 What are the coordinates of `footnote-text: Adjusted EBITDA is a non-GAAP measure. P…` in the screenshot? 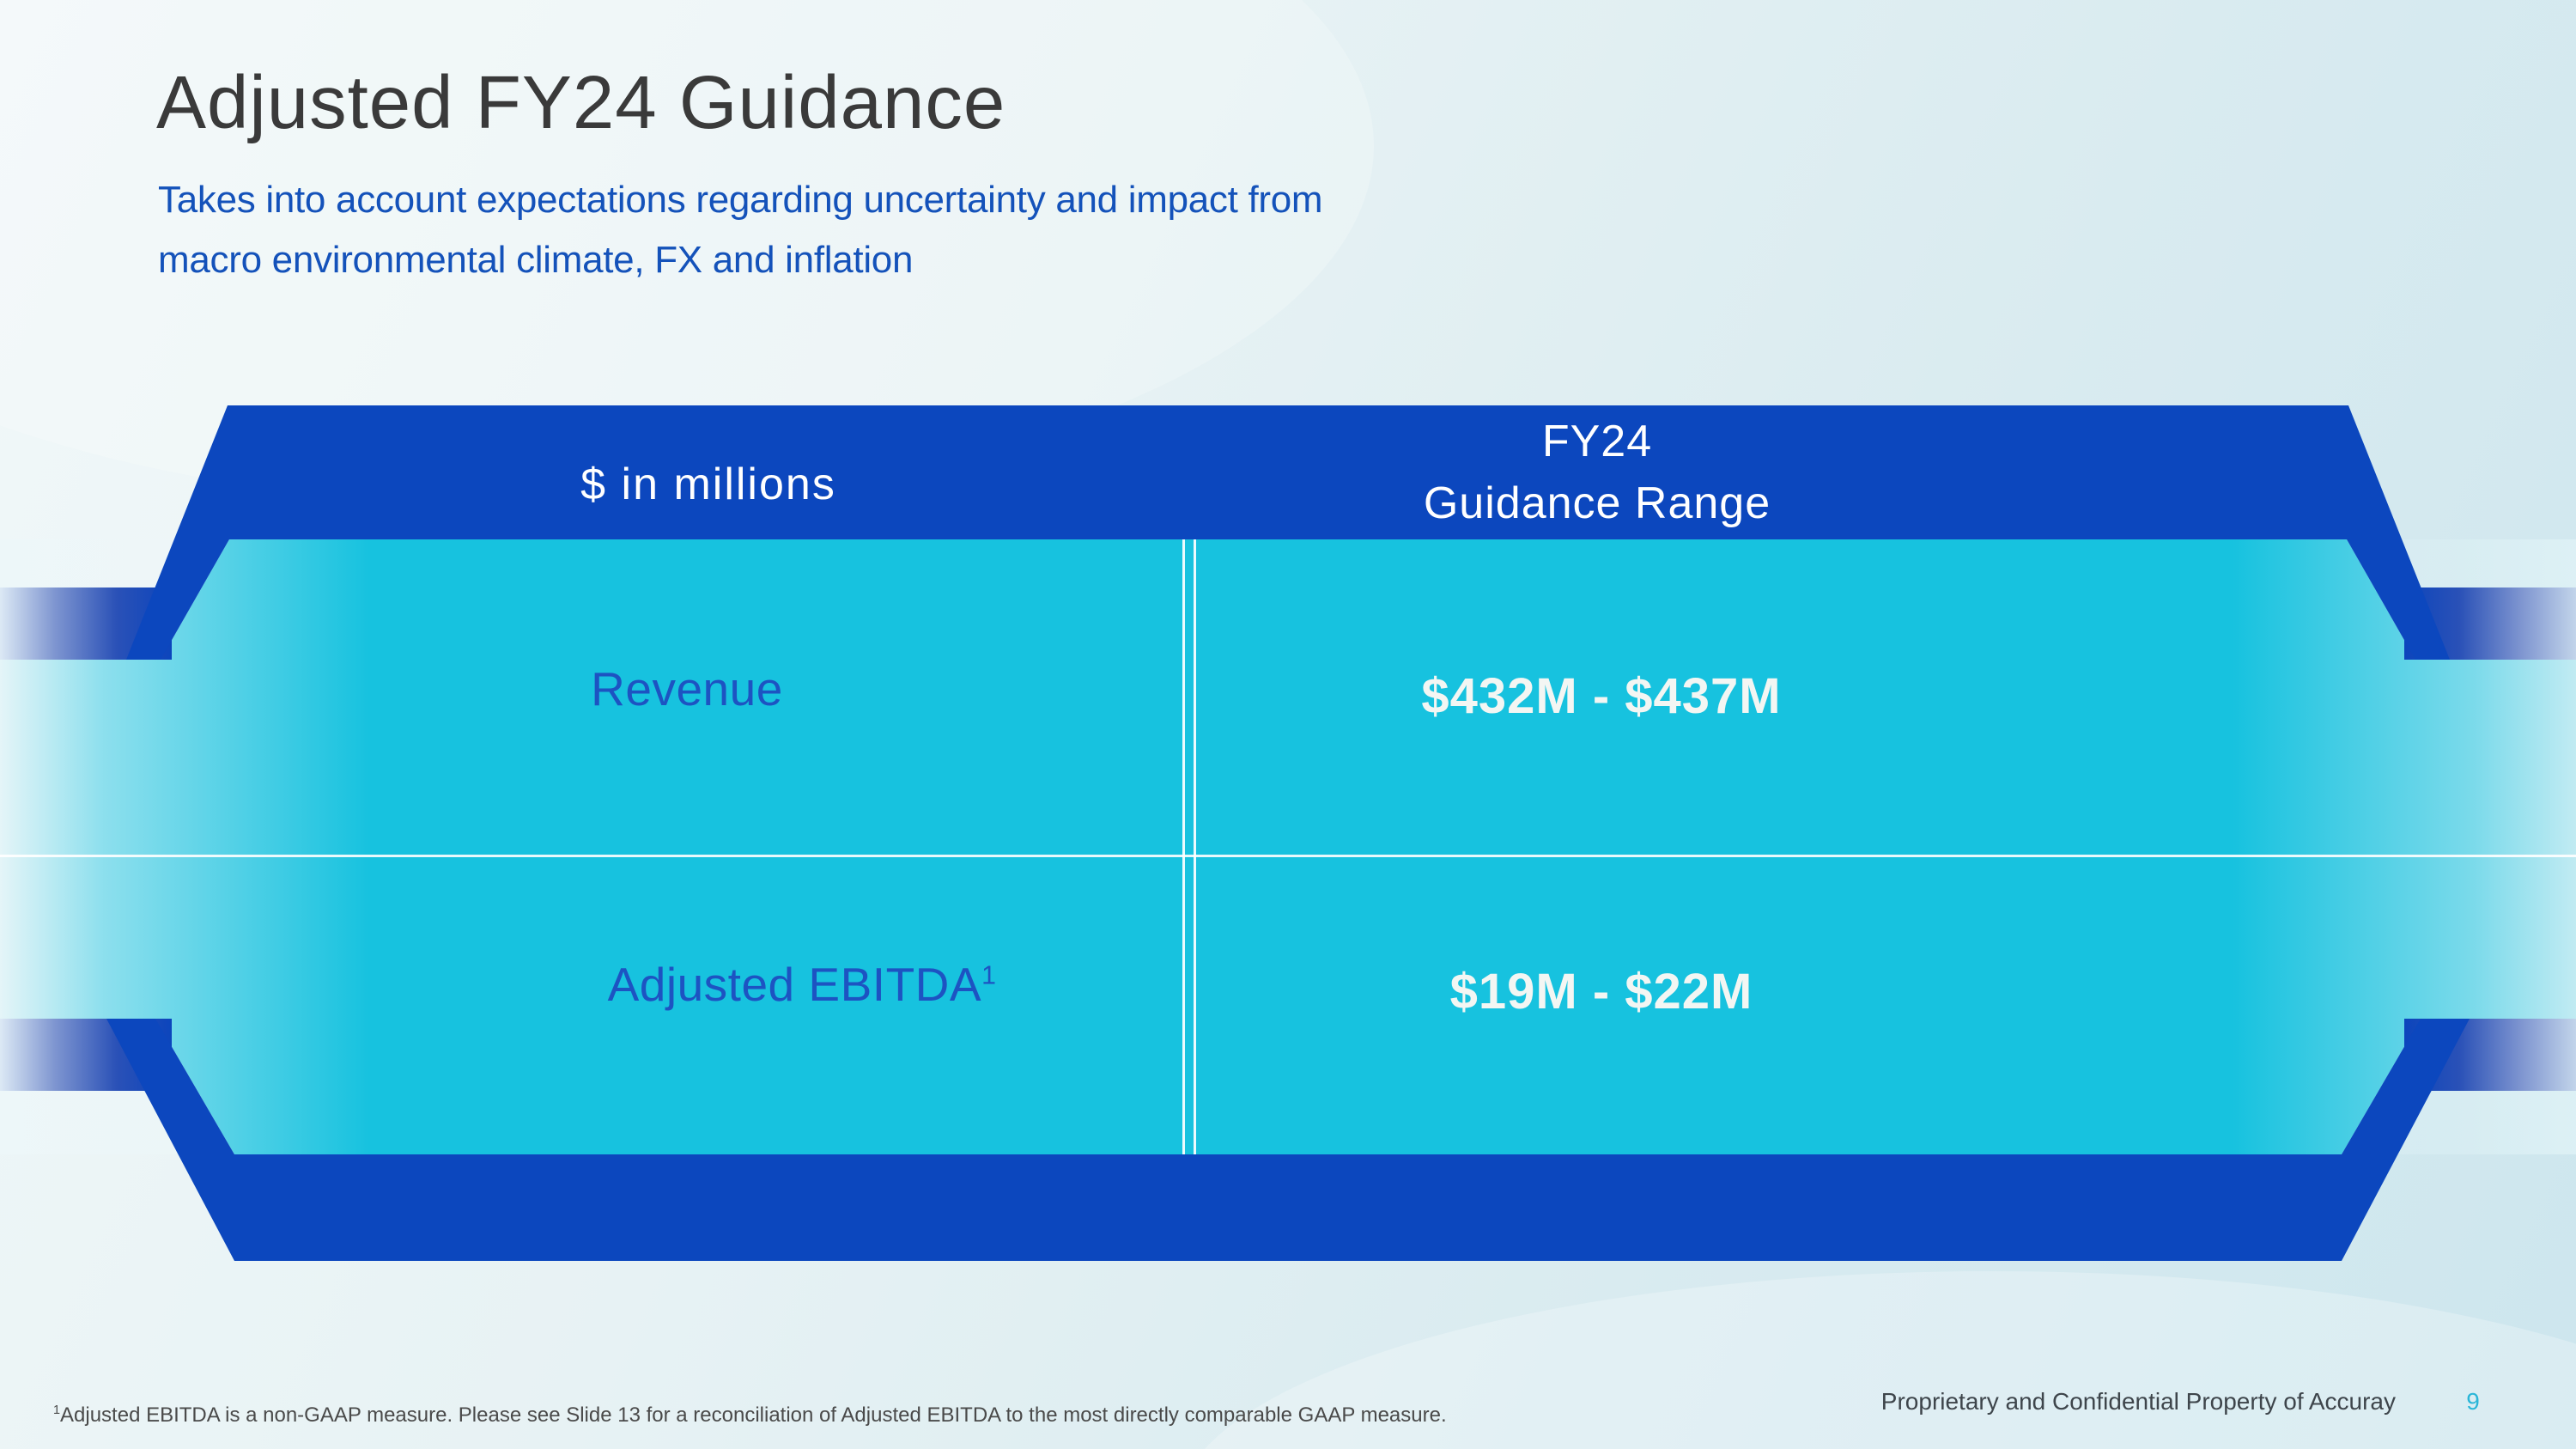 It's located at (753, 1415).